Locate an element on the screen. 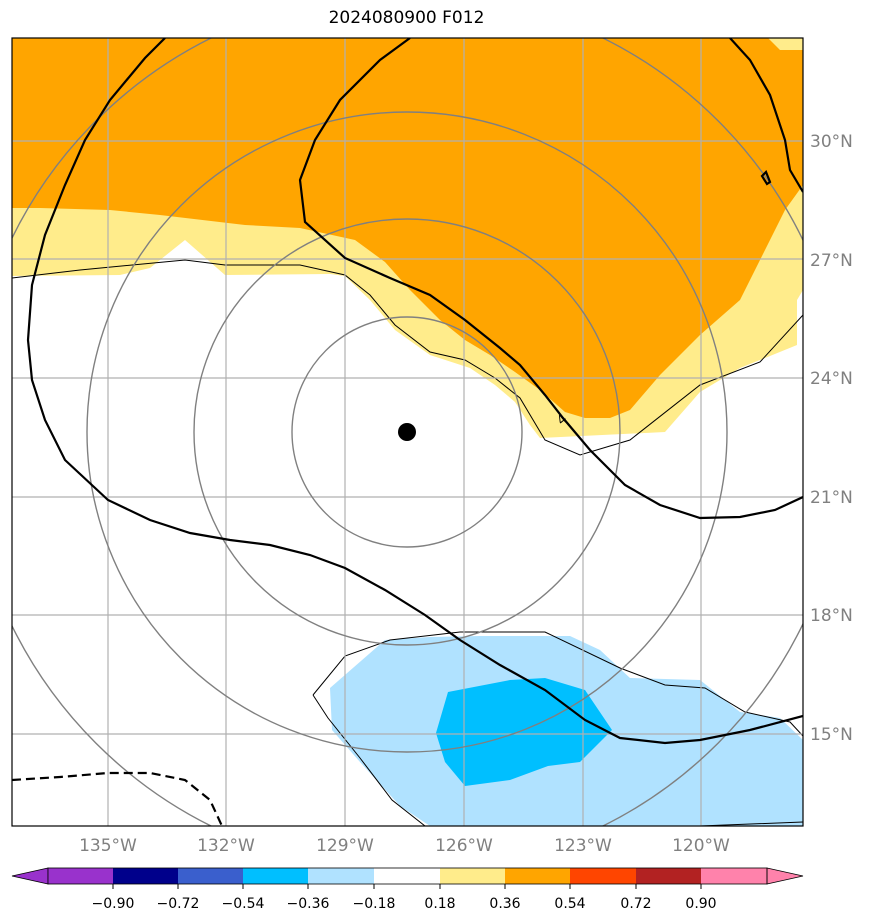 The width and height of the screenshot is (873, 924). colorbar-tick-label: −0.18 is located at coordinates (374, 904).